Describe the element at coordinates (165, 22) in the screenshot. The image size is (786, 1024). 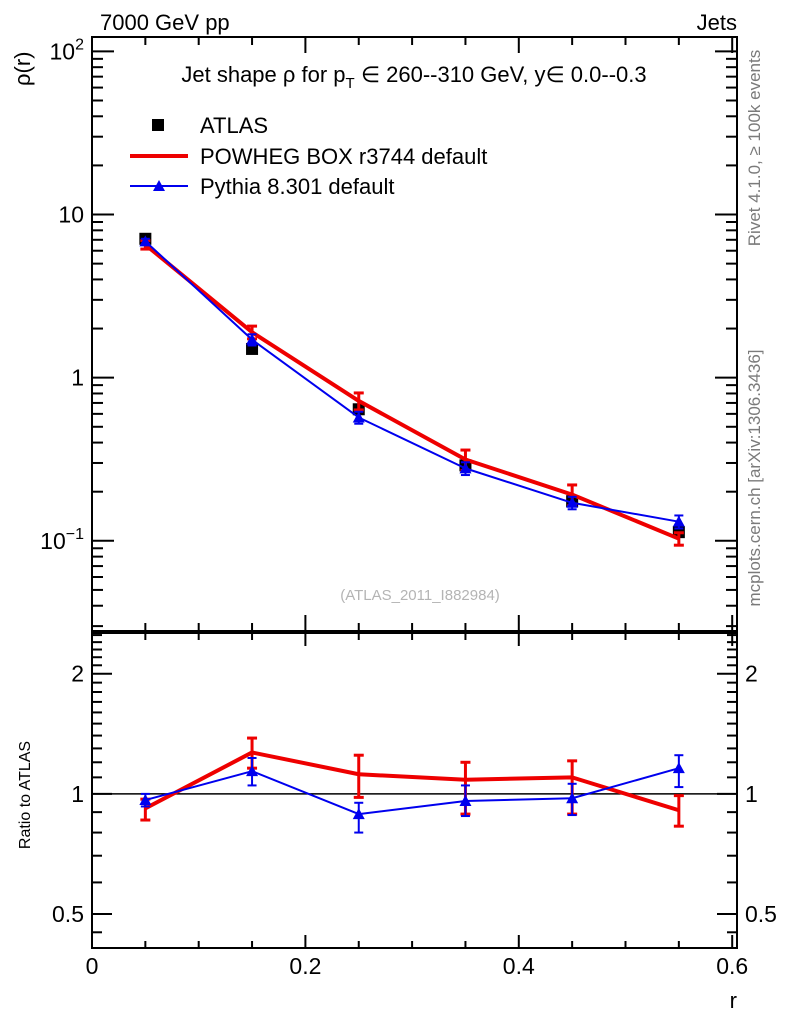
I see `header-left-label: 7000 GeV pp` at that location.